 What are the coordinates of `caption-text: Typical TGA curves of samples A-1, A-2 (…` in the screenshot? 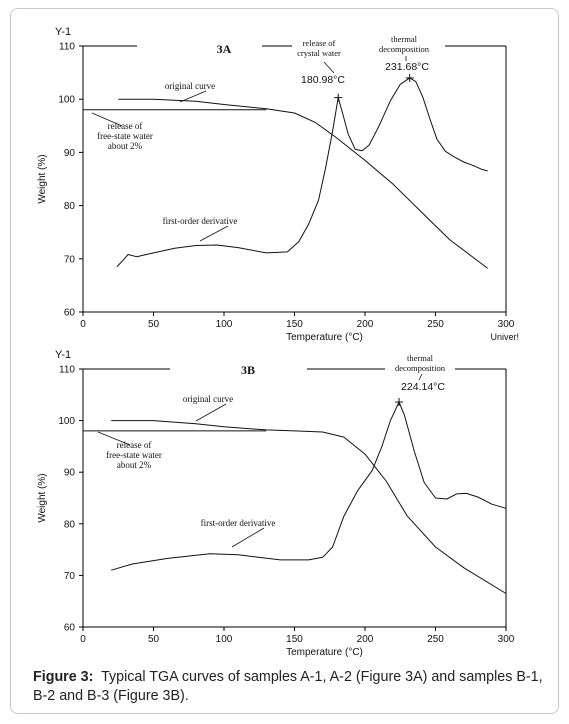 It's located at (288, 686).